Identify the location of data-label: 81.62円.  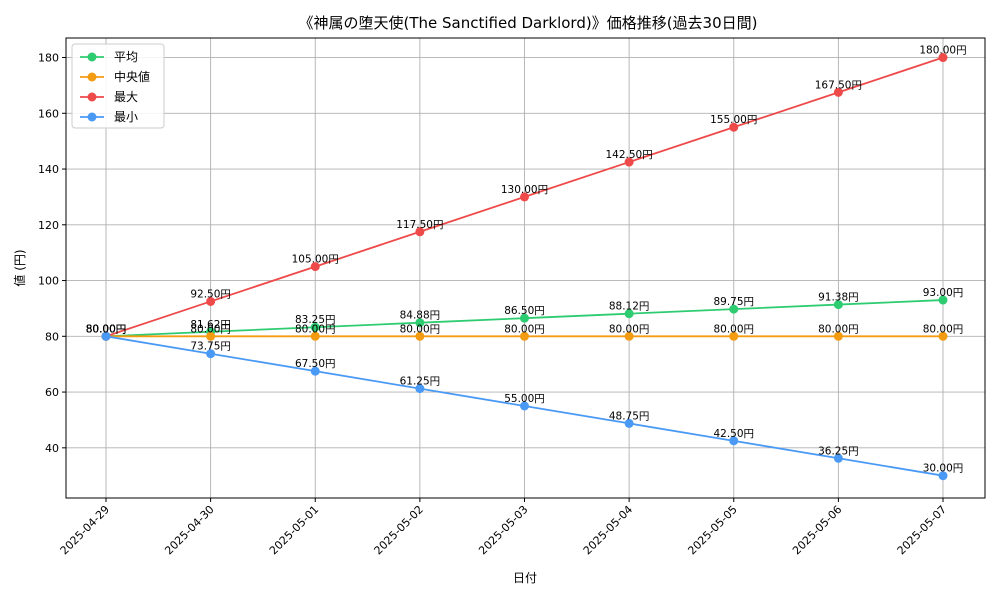
(210, 325).